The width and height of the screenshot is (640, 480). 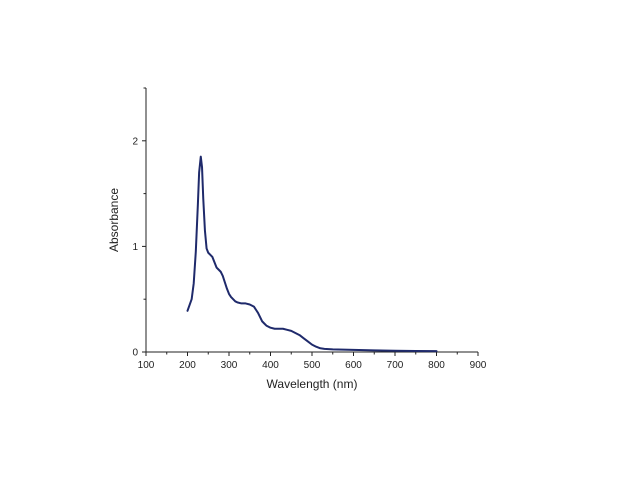 What do you see at coordinates (114, 220) in the screenshot?
I see `y-axis-title: Absorbance` at bounding box center [114, 220].